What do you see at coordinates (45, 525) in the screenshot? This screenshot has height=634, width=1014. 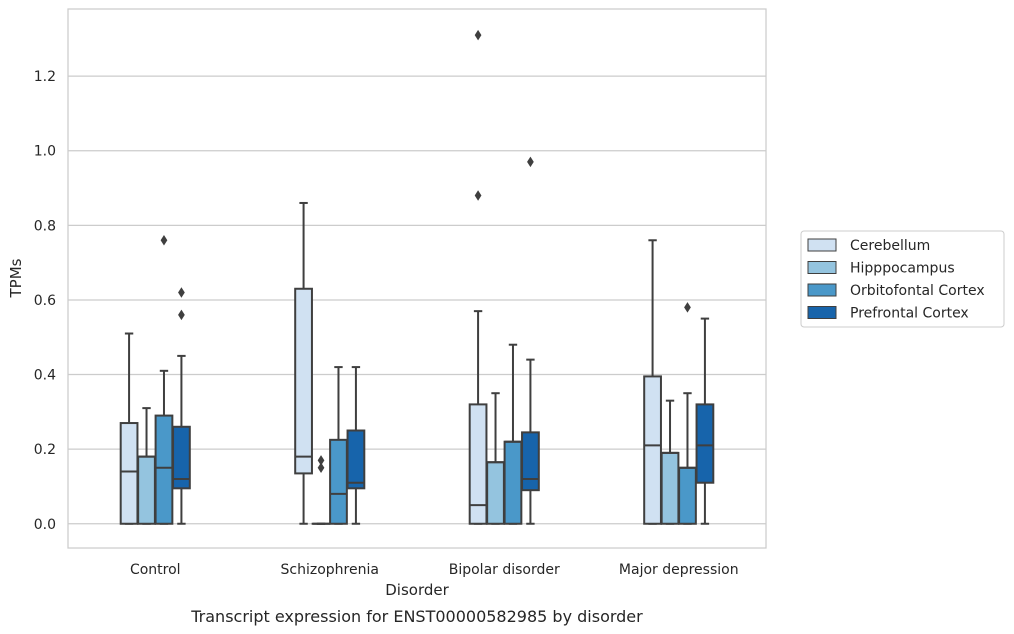 I see `y-tick-label: 0.0` at bounding box center [45, 525].